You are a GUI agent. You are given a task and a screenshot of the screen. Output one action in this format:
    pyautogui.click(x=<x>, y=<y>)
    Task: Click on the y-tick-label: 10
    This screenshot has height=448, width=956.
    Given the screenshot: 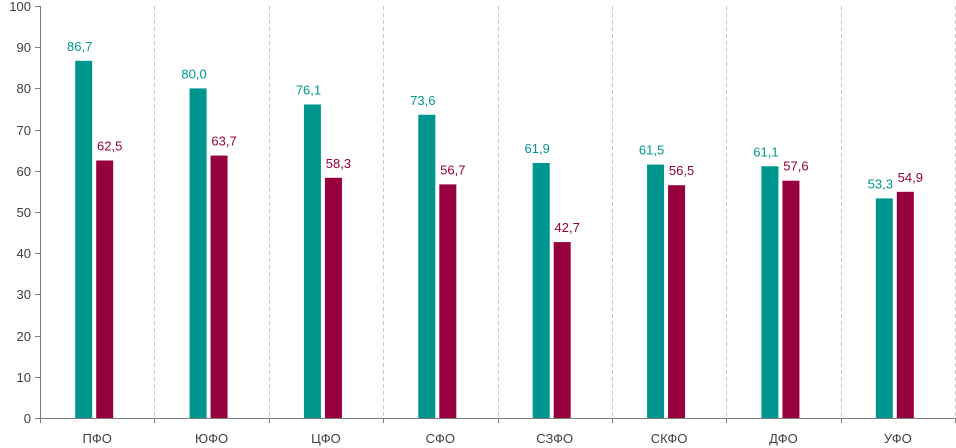 What is the action you would take?
    pyautogui.click(x=24, y=377)
    